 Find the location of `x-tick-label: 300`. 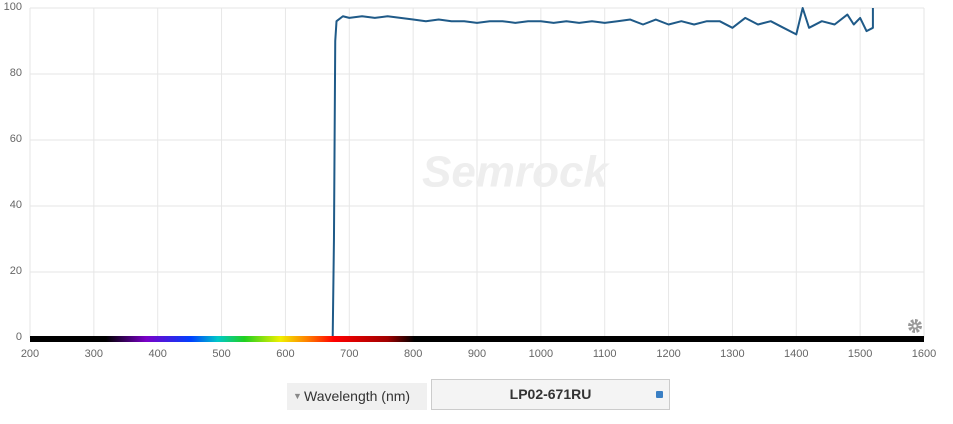

x-tick-label: 300 is located at coordinates (94, 354).